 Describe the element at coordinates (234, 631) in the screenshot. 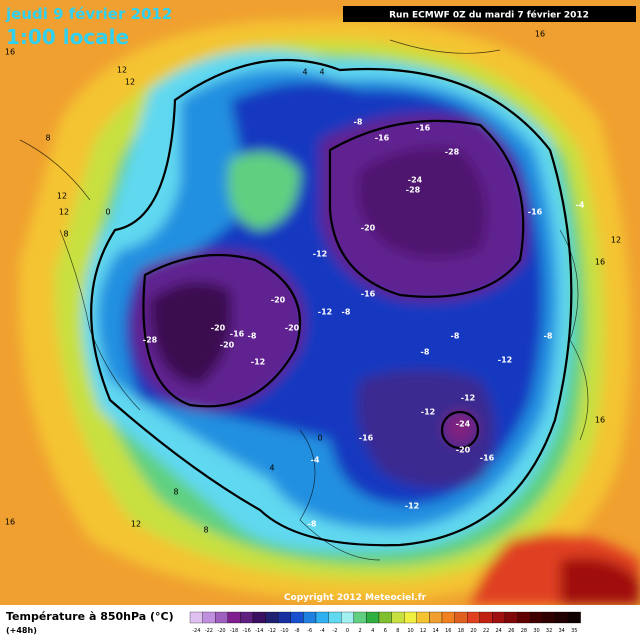

I see `scale-label: -18` at that location.